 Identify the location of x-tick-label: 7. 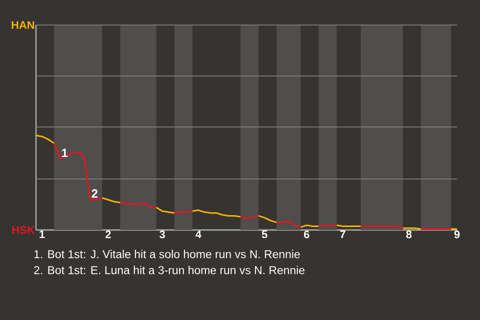
(343, 234).